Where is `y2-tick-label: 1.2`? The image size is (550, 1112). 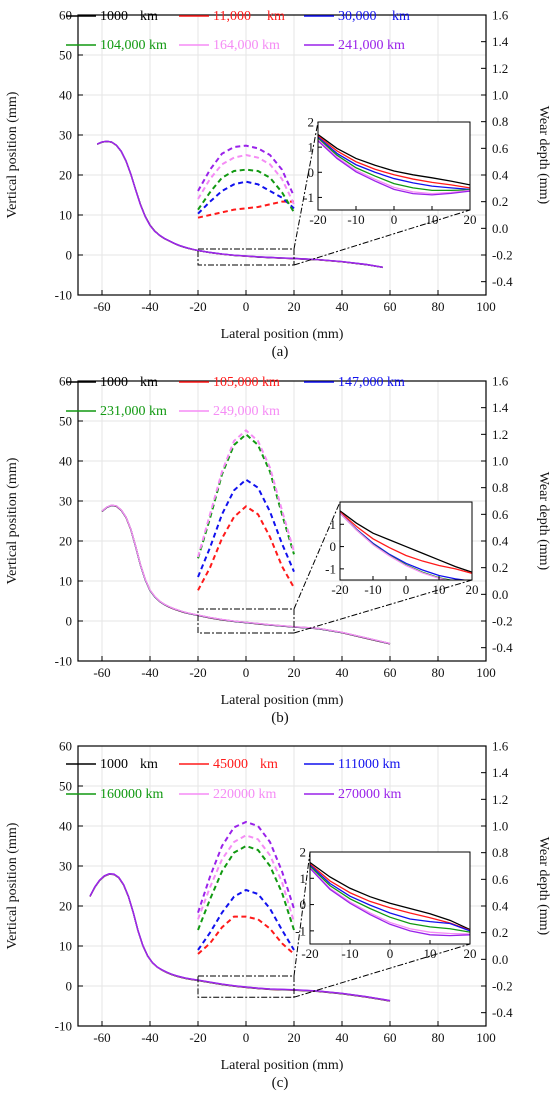 y2-tick-label: 1.2 is located at coordinates (500, 434).